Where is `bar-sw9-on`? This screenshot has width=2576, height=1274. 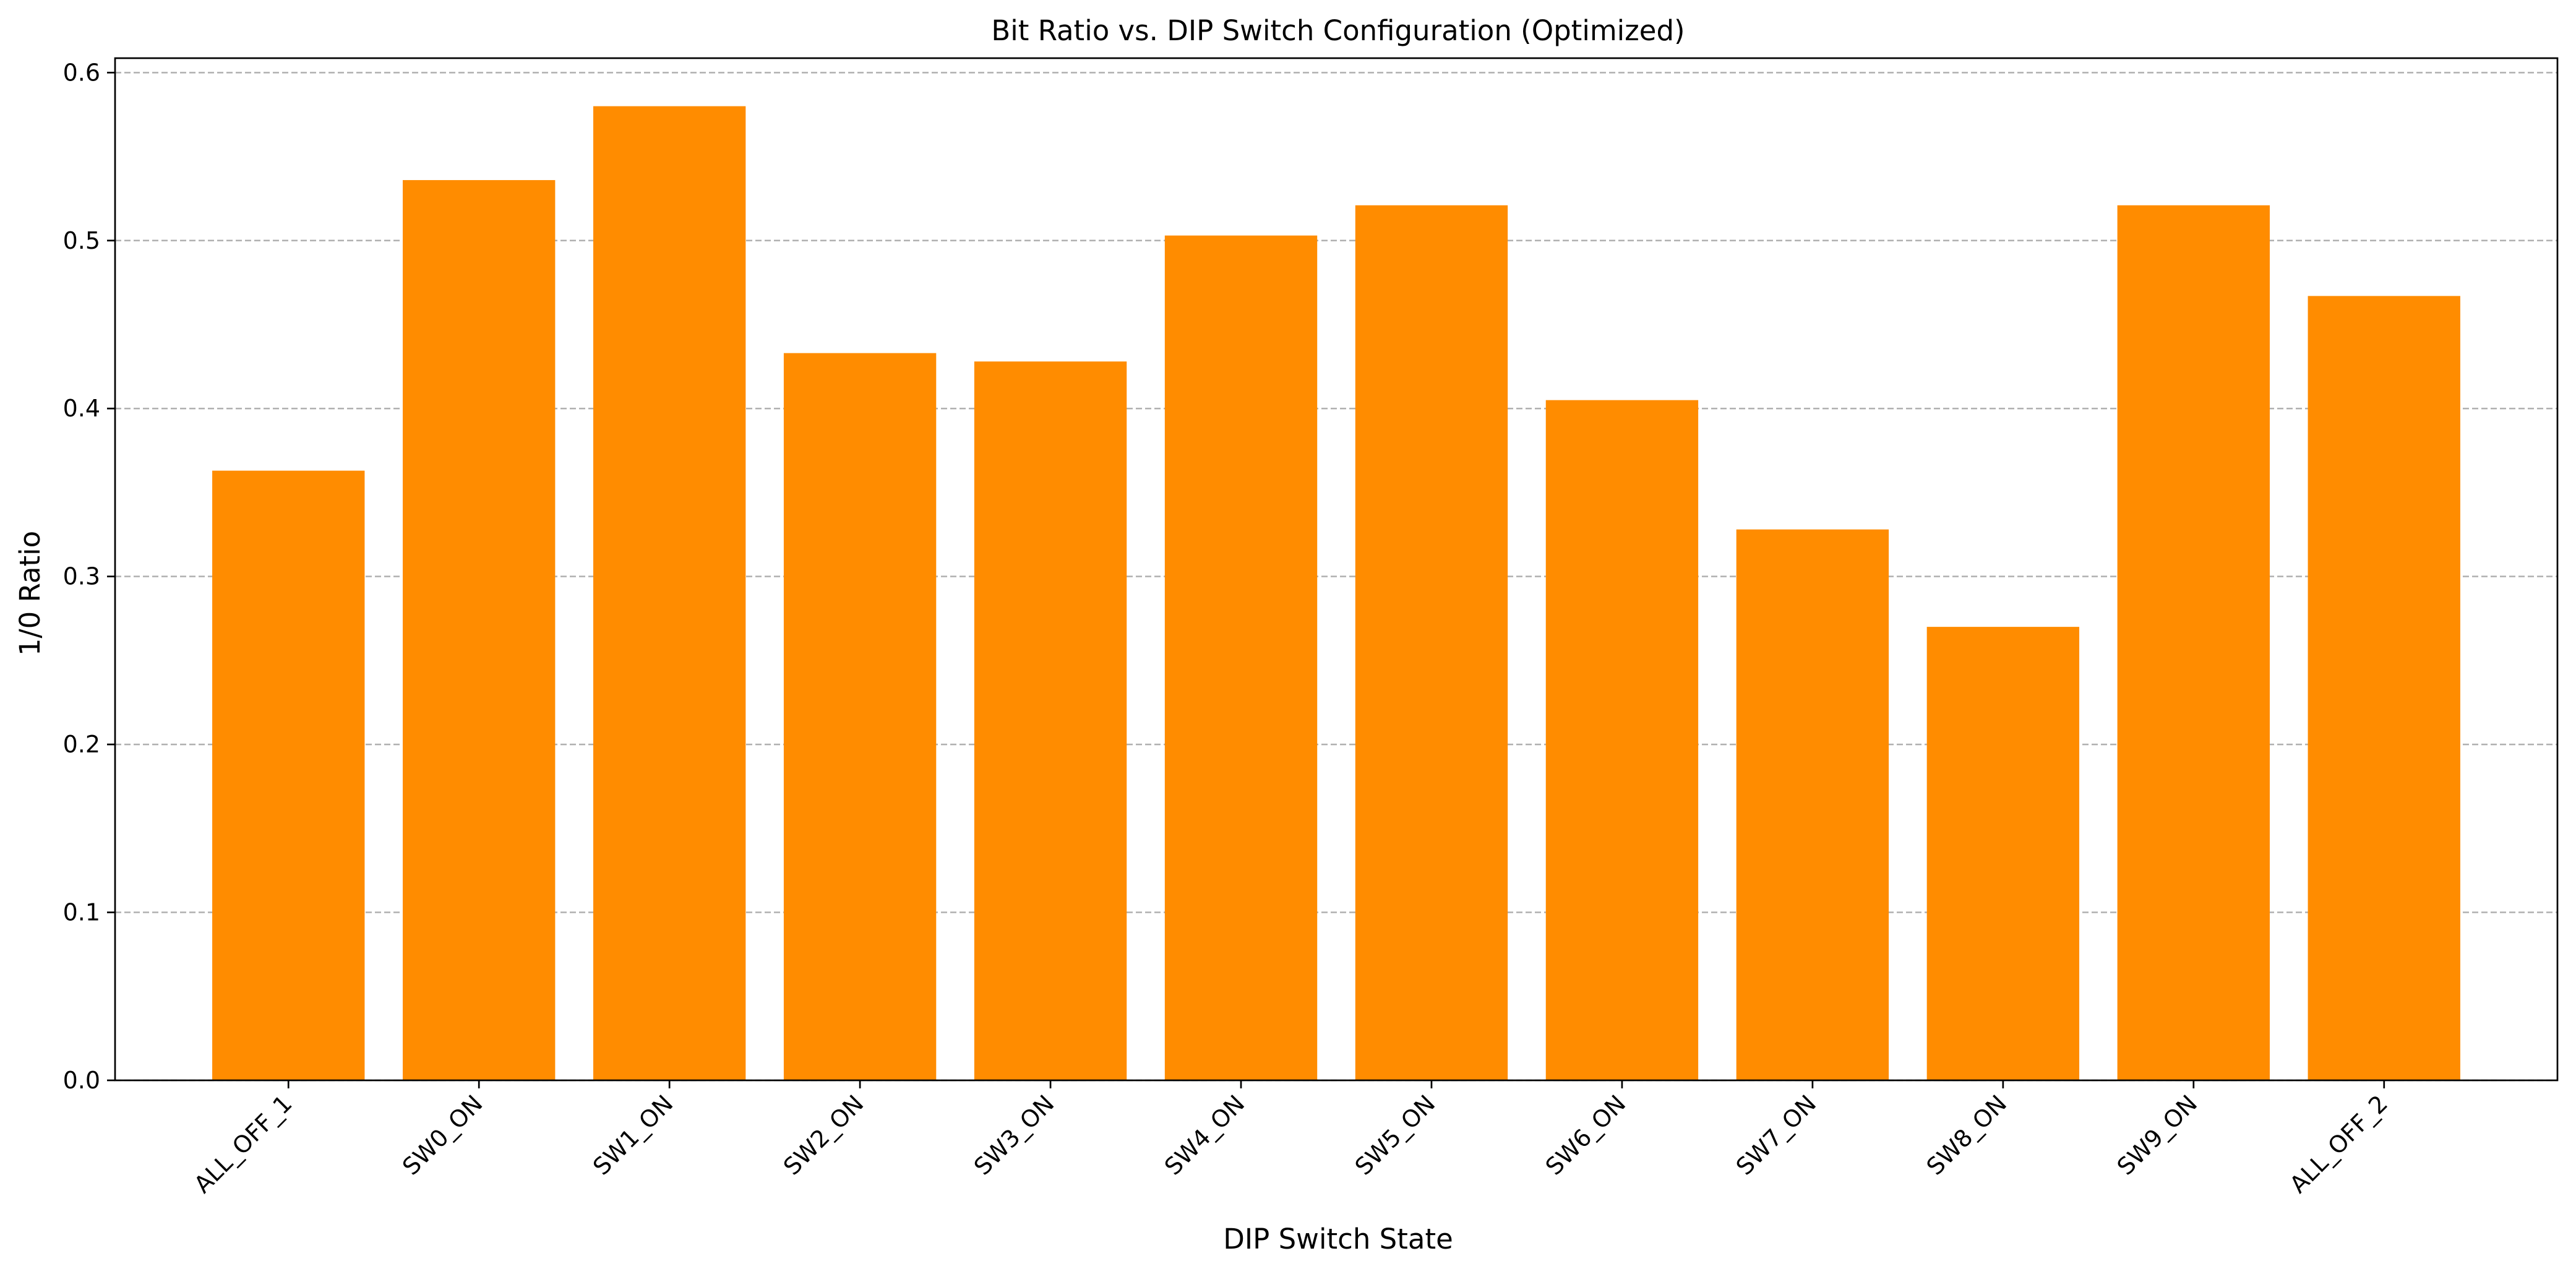
bar-sw9-on is located at coordinates (2193, 643).